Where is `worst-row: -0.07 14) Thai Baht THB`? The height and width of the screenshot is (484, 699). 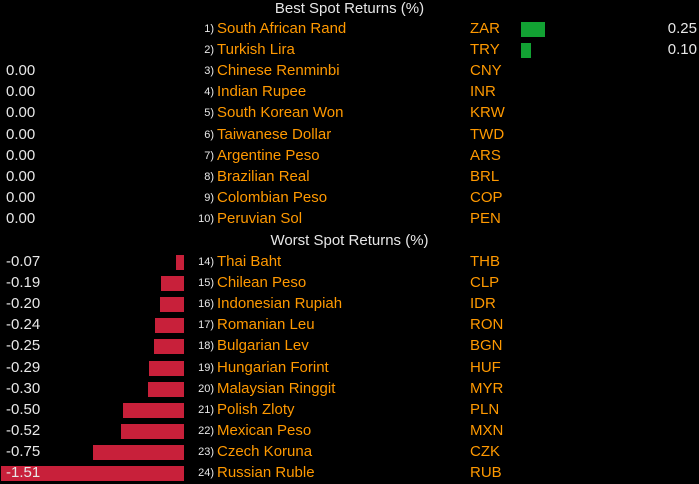 worst-row: -0.07 14) Thai Baht THB is located at coordinates (349, 262).